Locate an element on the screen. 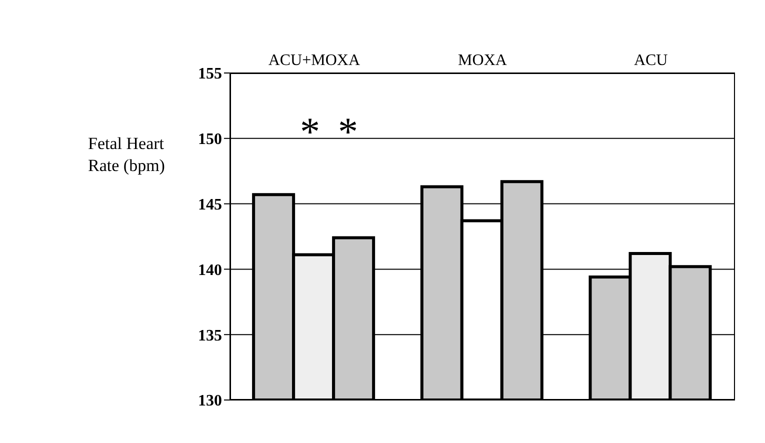  x-tick-label: ACU is located at coordinates (651, 60).